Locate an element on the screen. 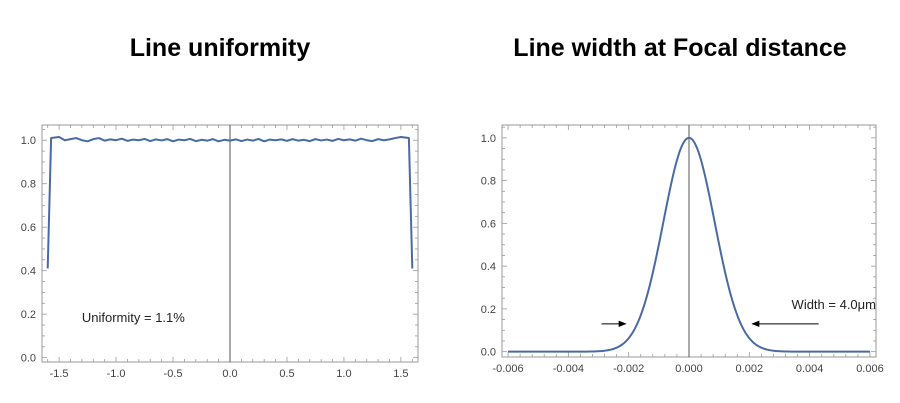  x-tick-label: -1.0 is located at coordinates (116, 374).